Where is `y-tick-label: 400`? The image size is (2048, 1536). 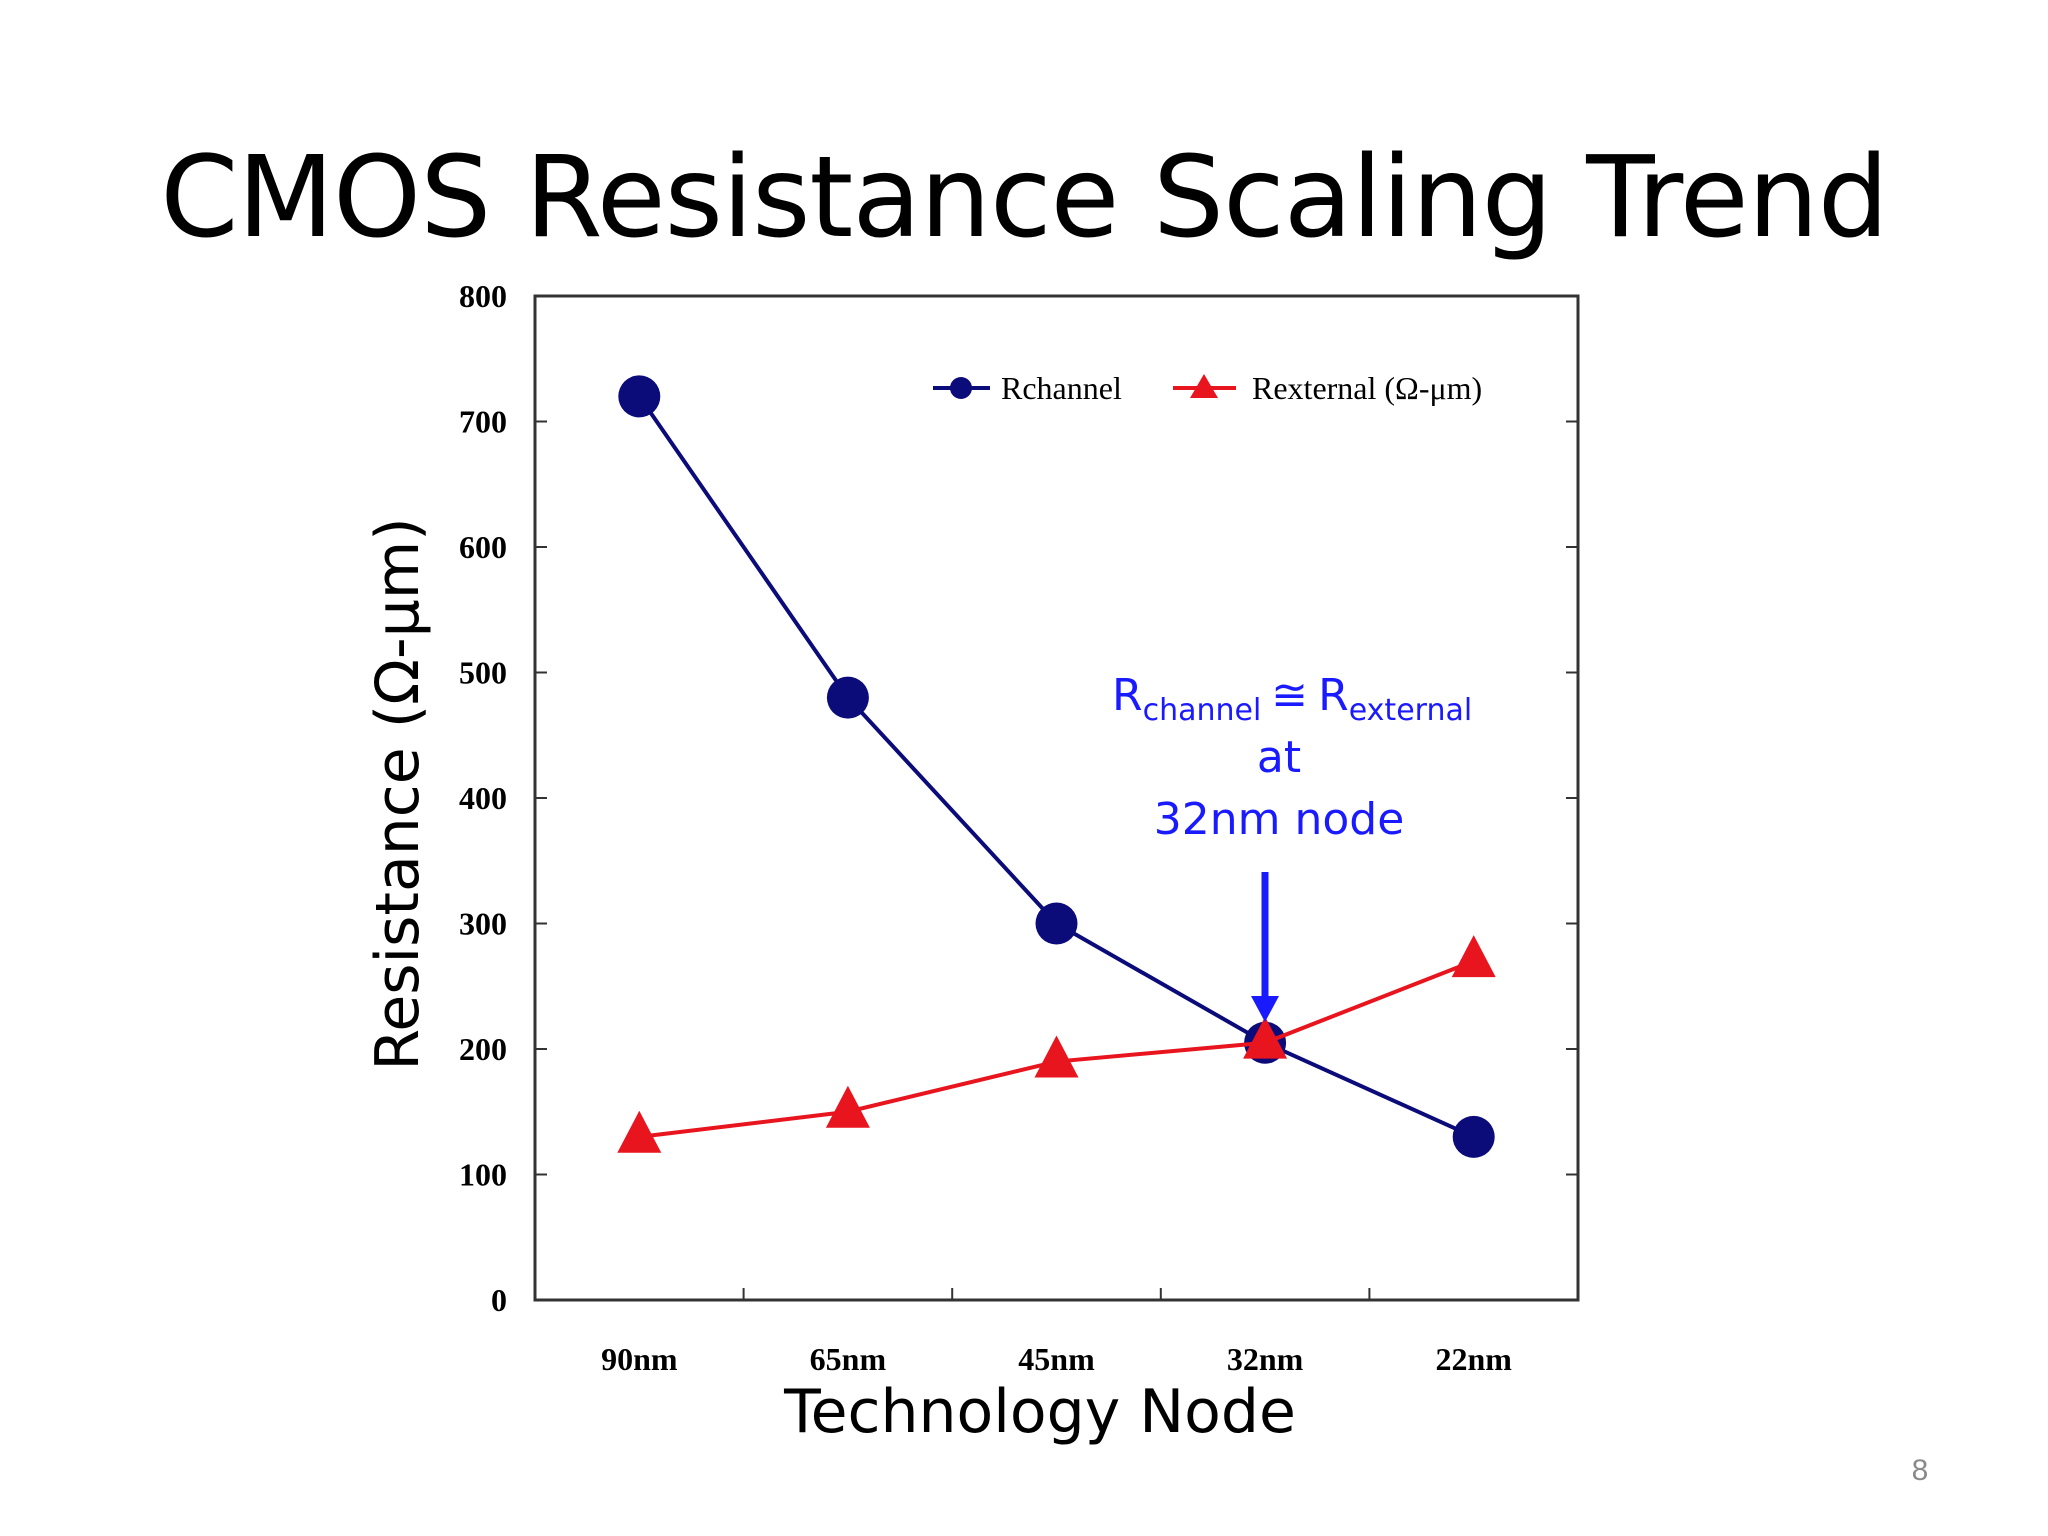
y-tick-label: 400 is located at coordinates (483, 798).